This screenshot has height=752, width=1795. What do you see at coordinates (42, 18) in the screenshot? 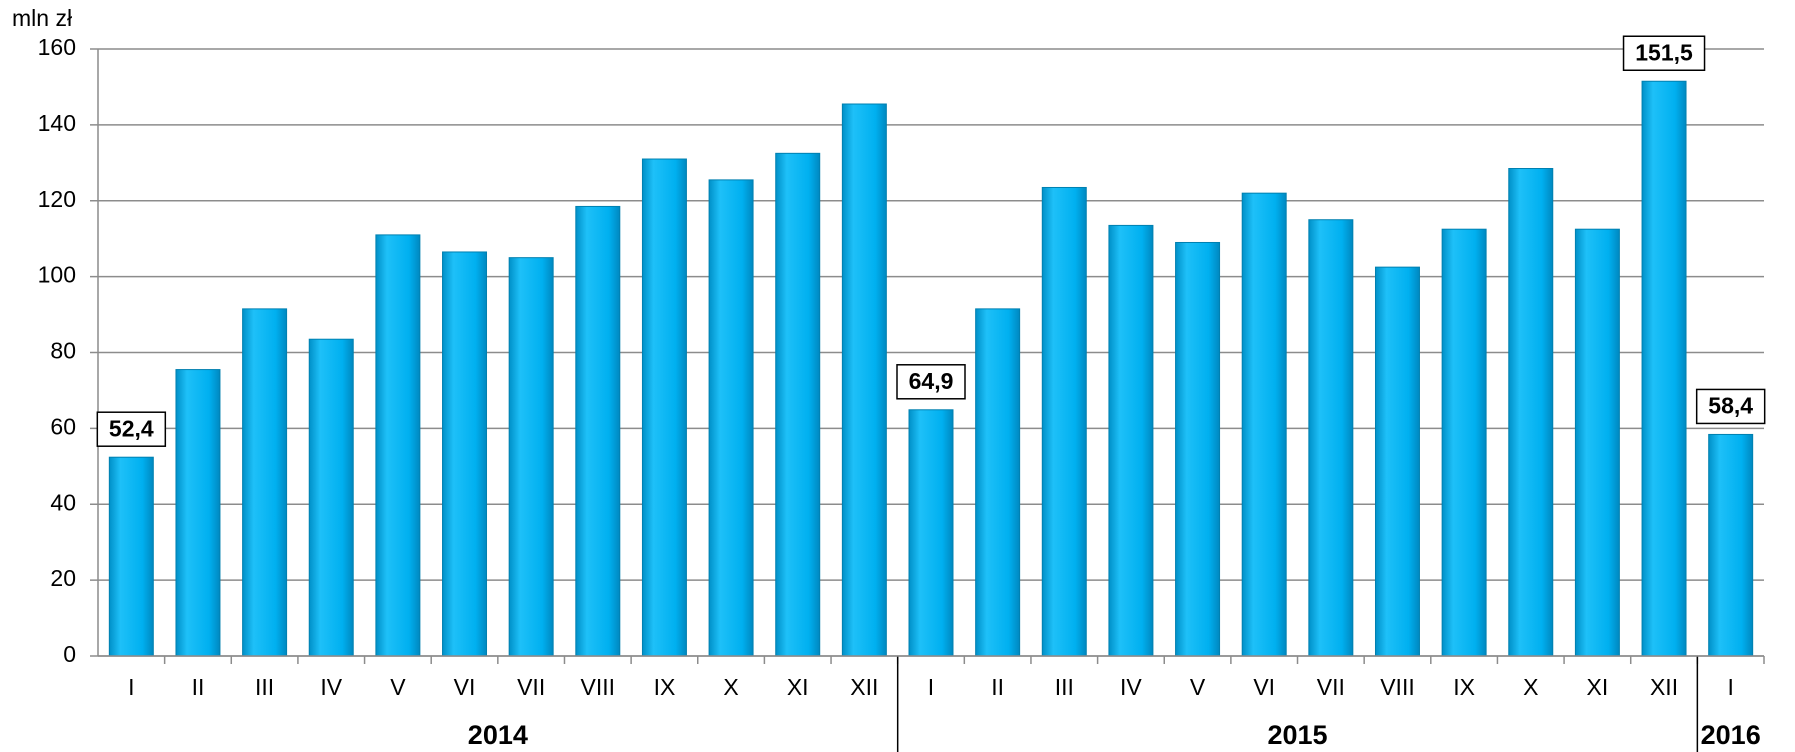
I see `y-axis-label: mln zł` at bounding box center [42, 18].